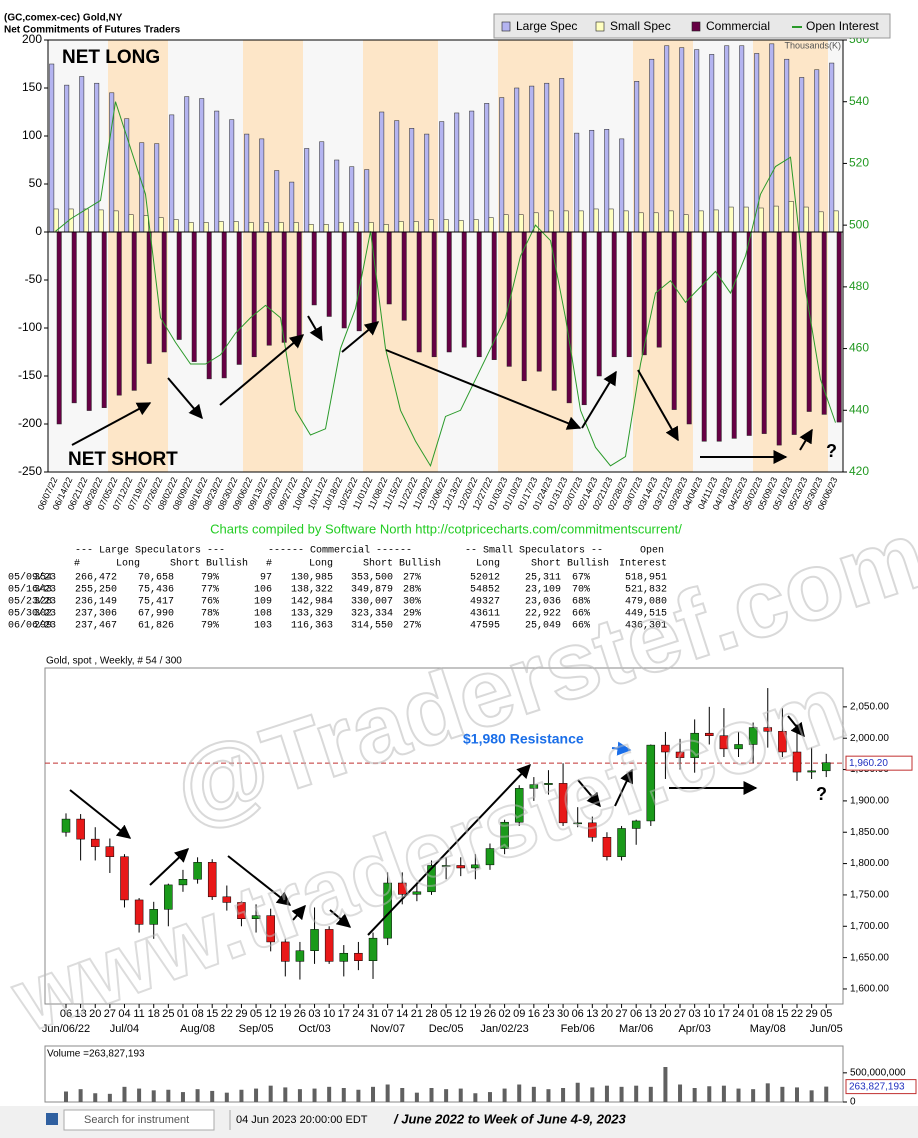  What do you see at coordinates (321, 564) in the screenshot?
I see `table-header: Long` at bounding box center [321, 564].